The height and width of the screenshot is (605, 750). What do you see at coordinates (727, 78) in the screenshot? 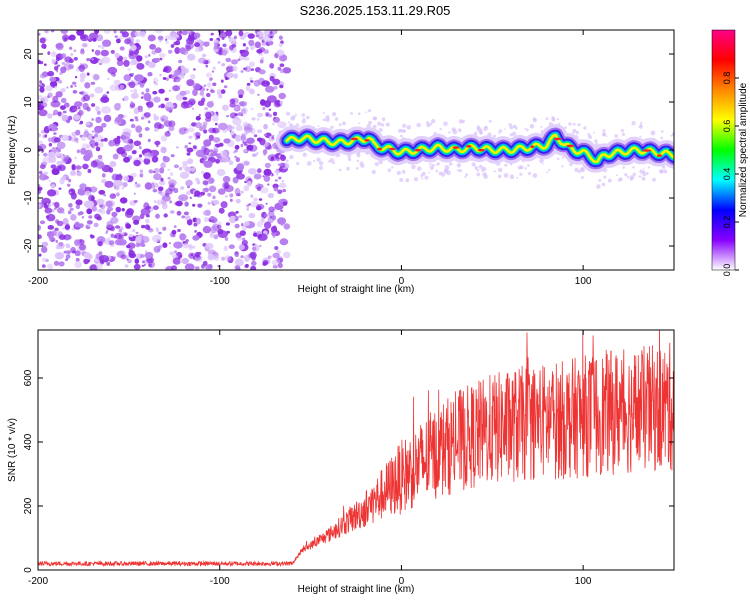
I see `colorbar-tick-label: 0.8` at bounding box center [727, 78].